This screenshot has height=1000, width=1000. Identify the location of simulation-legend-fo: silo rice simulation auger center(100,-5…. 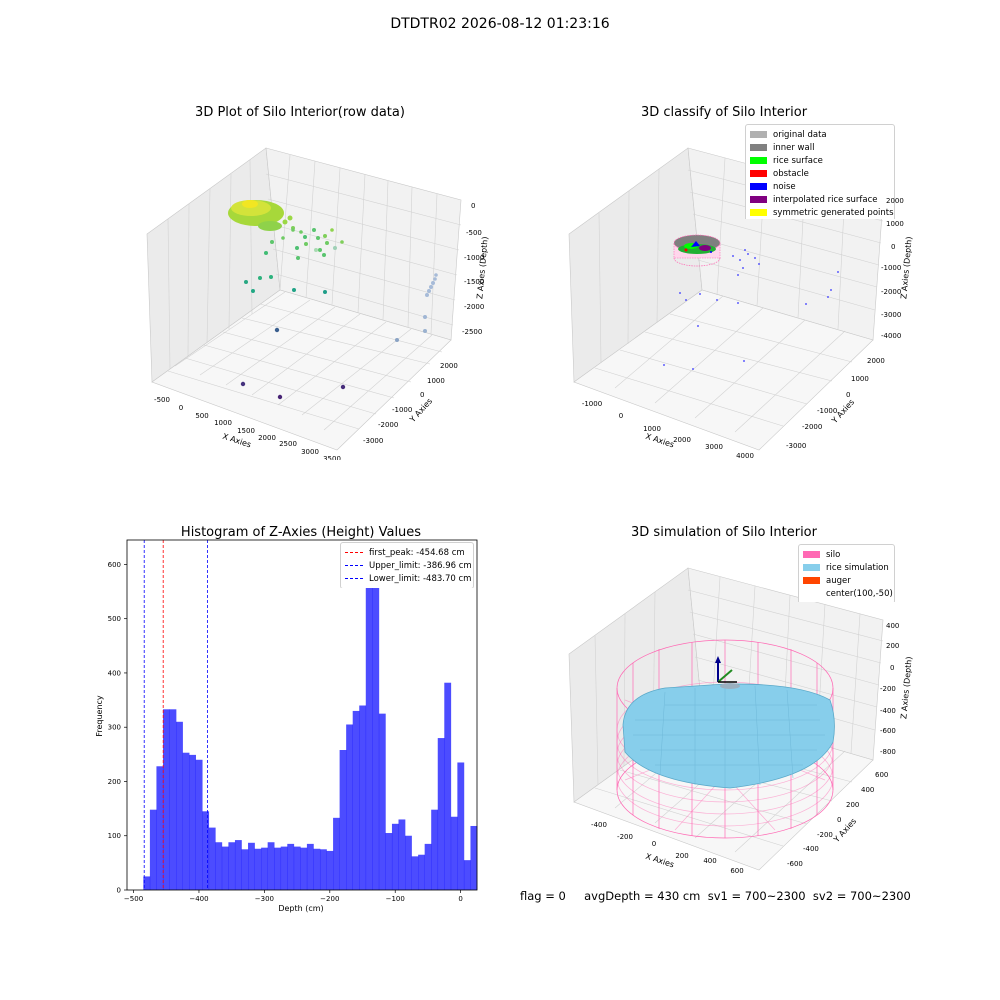
(846, 573).